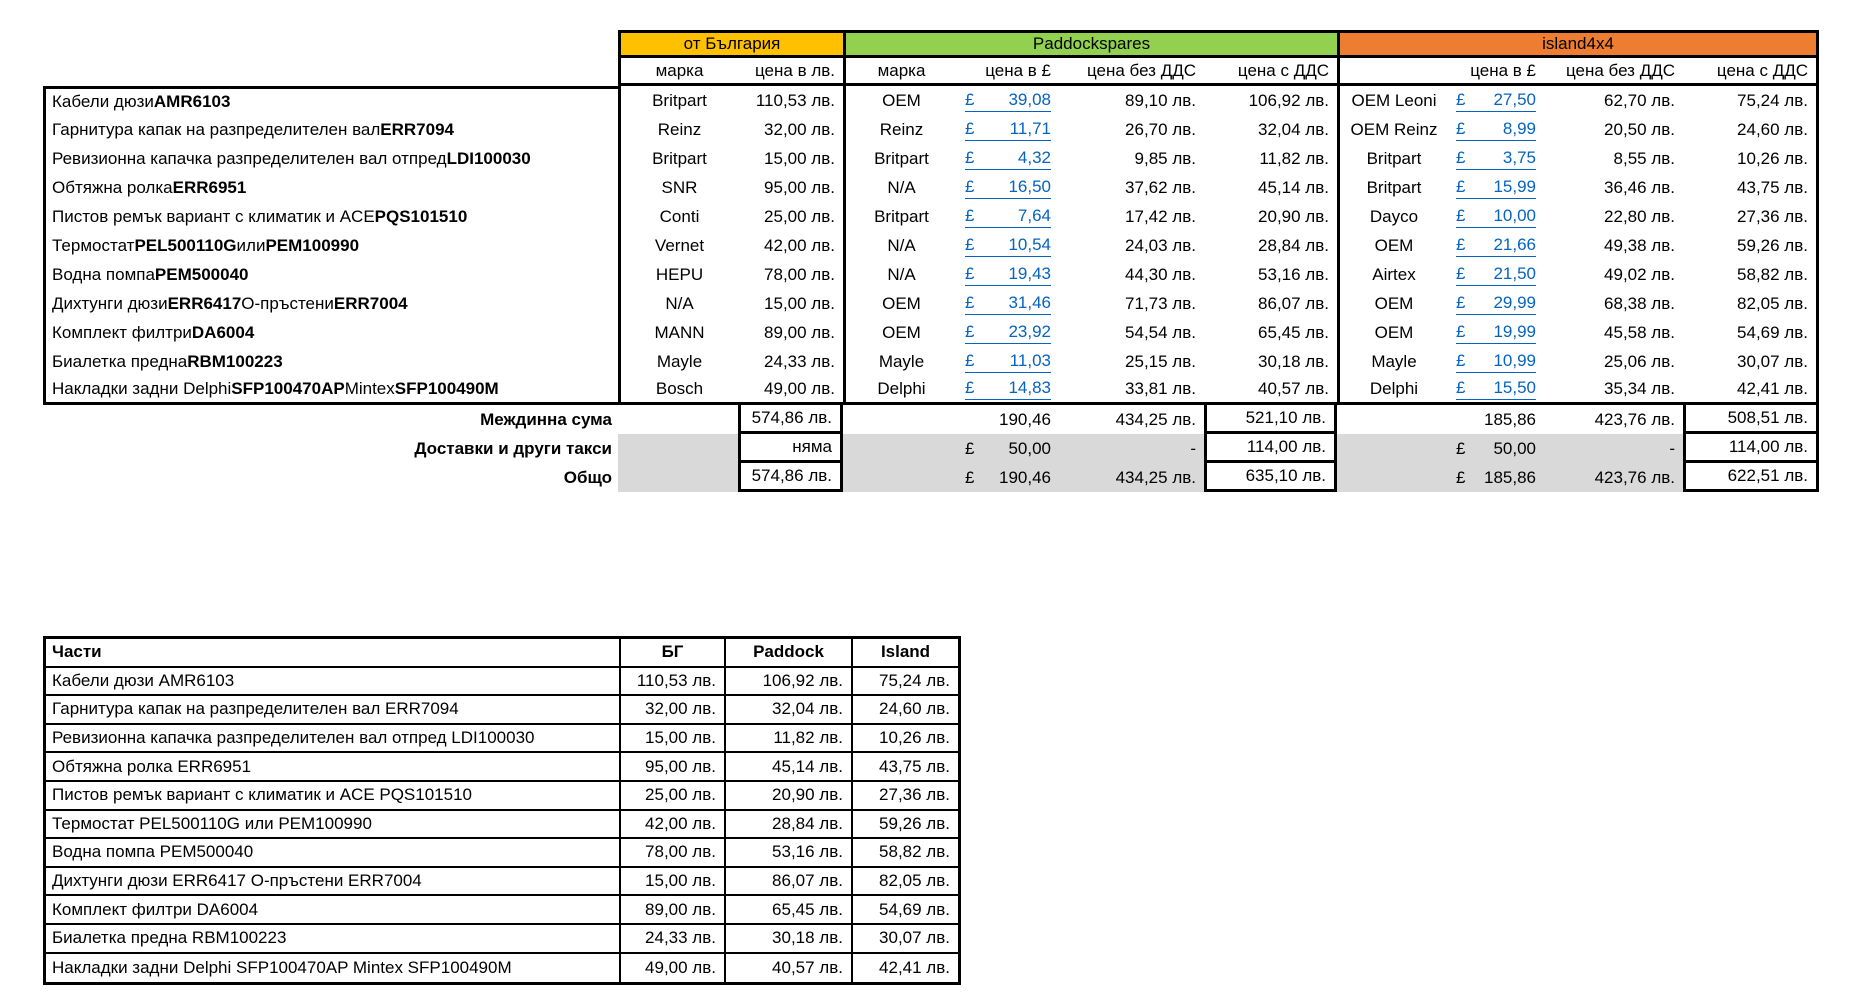  Describe the element at coordinates (1514, 360) in the screenshot. I see `island-gbp-value: 10,99` at that location.